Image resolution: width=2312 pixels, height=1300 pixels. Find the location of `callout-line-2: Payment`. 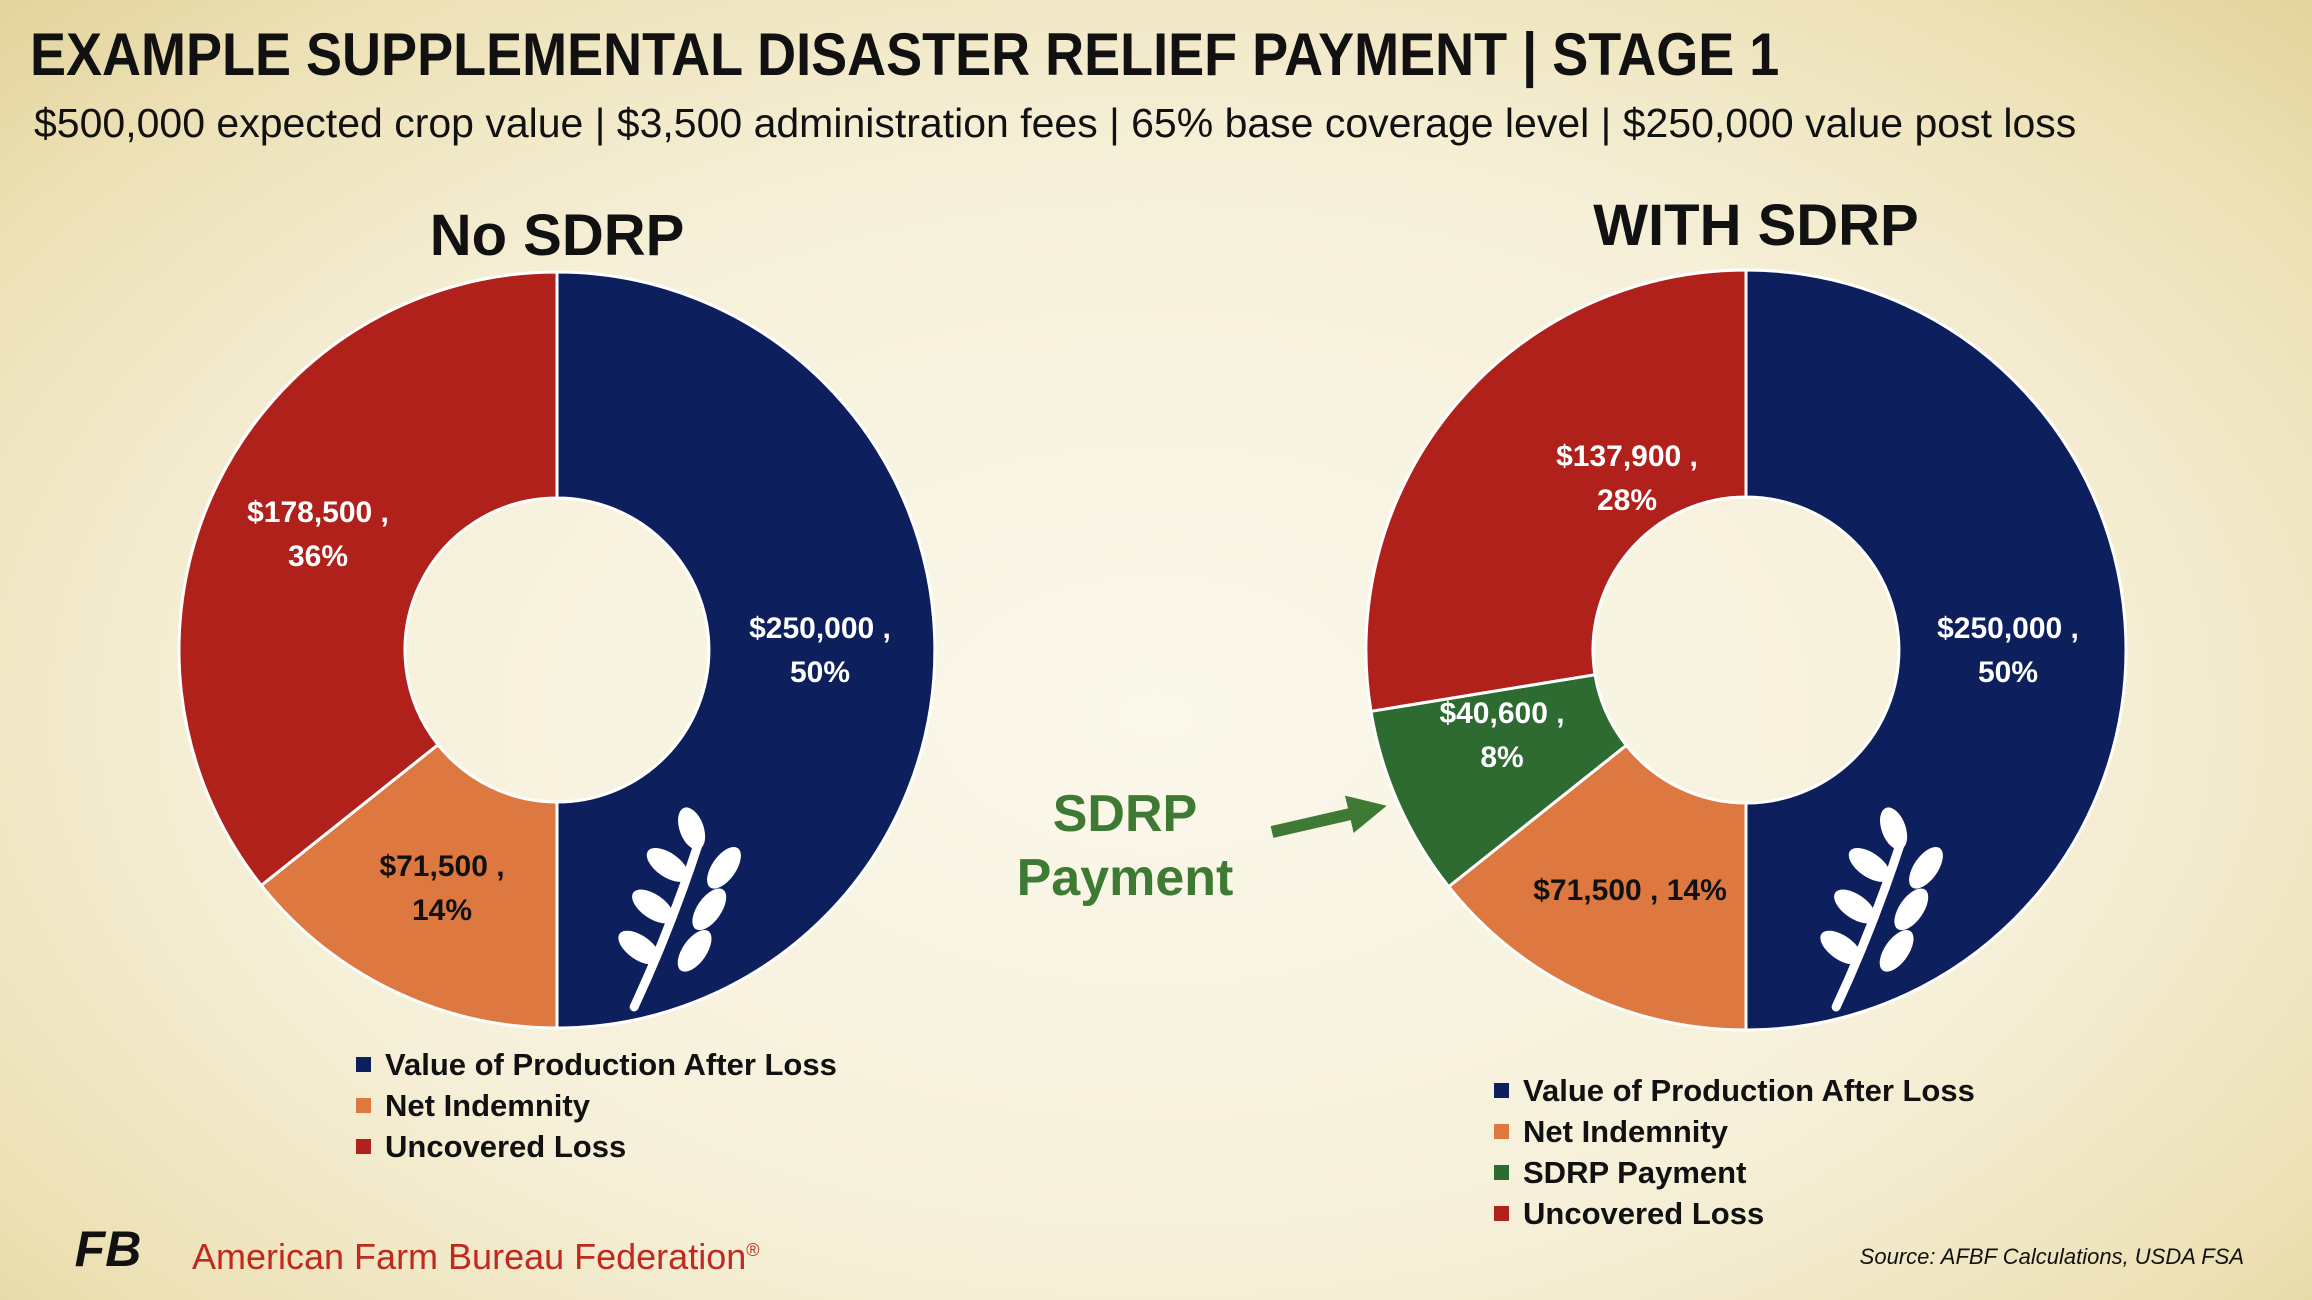

callout-line-2: Payment is located at coordinates (1125, 878).